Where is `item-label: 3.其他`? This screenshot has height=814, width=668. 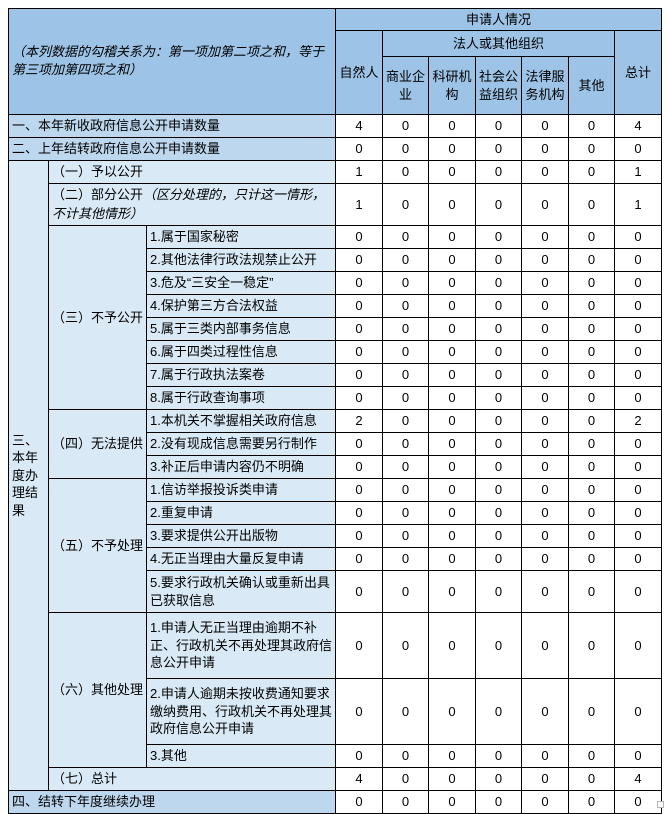 item-label: 3.其他 is located at coordinates (241, 756).